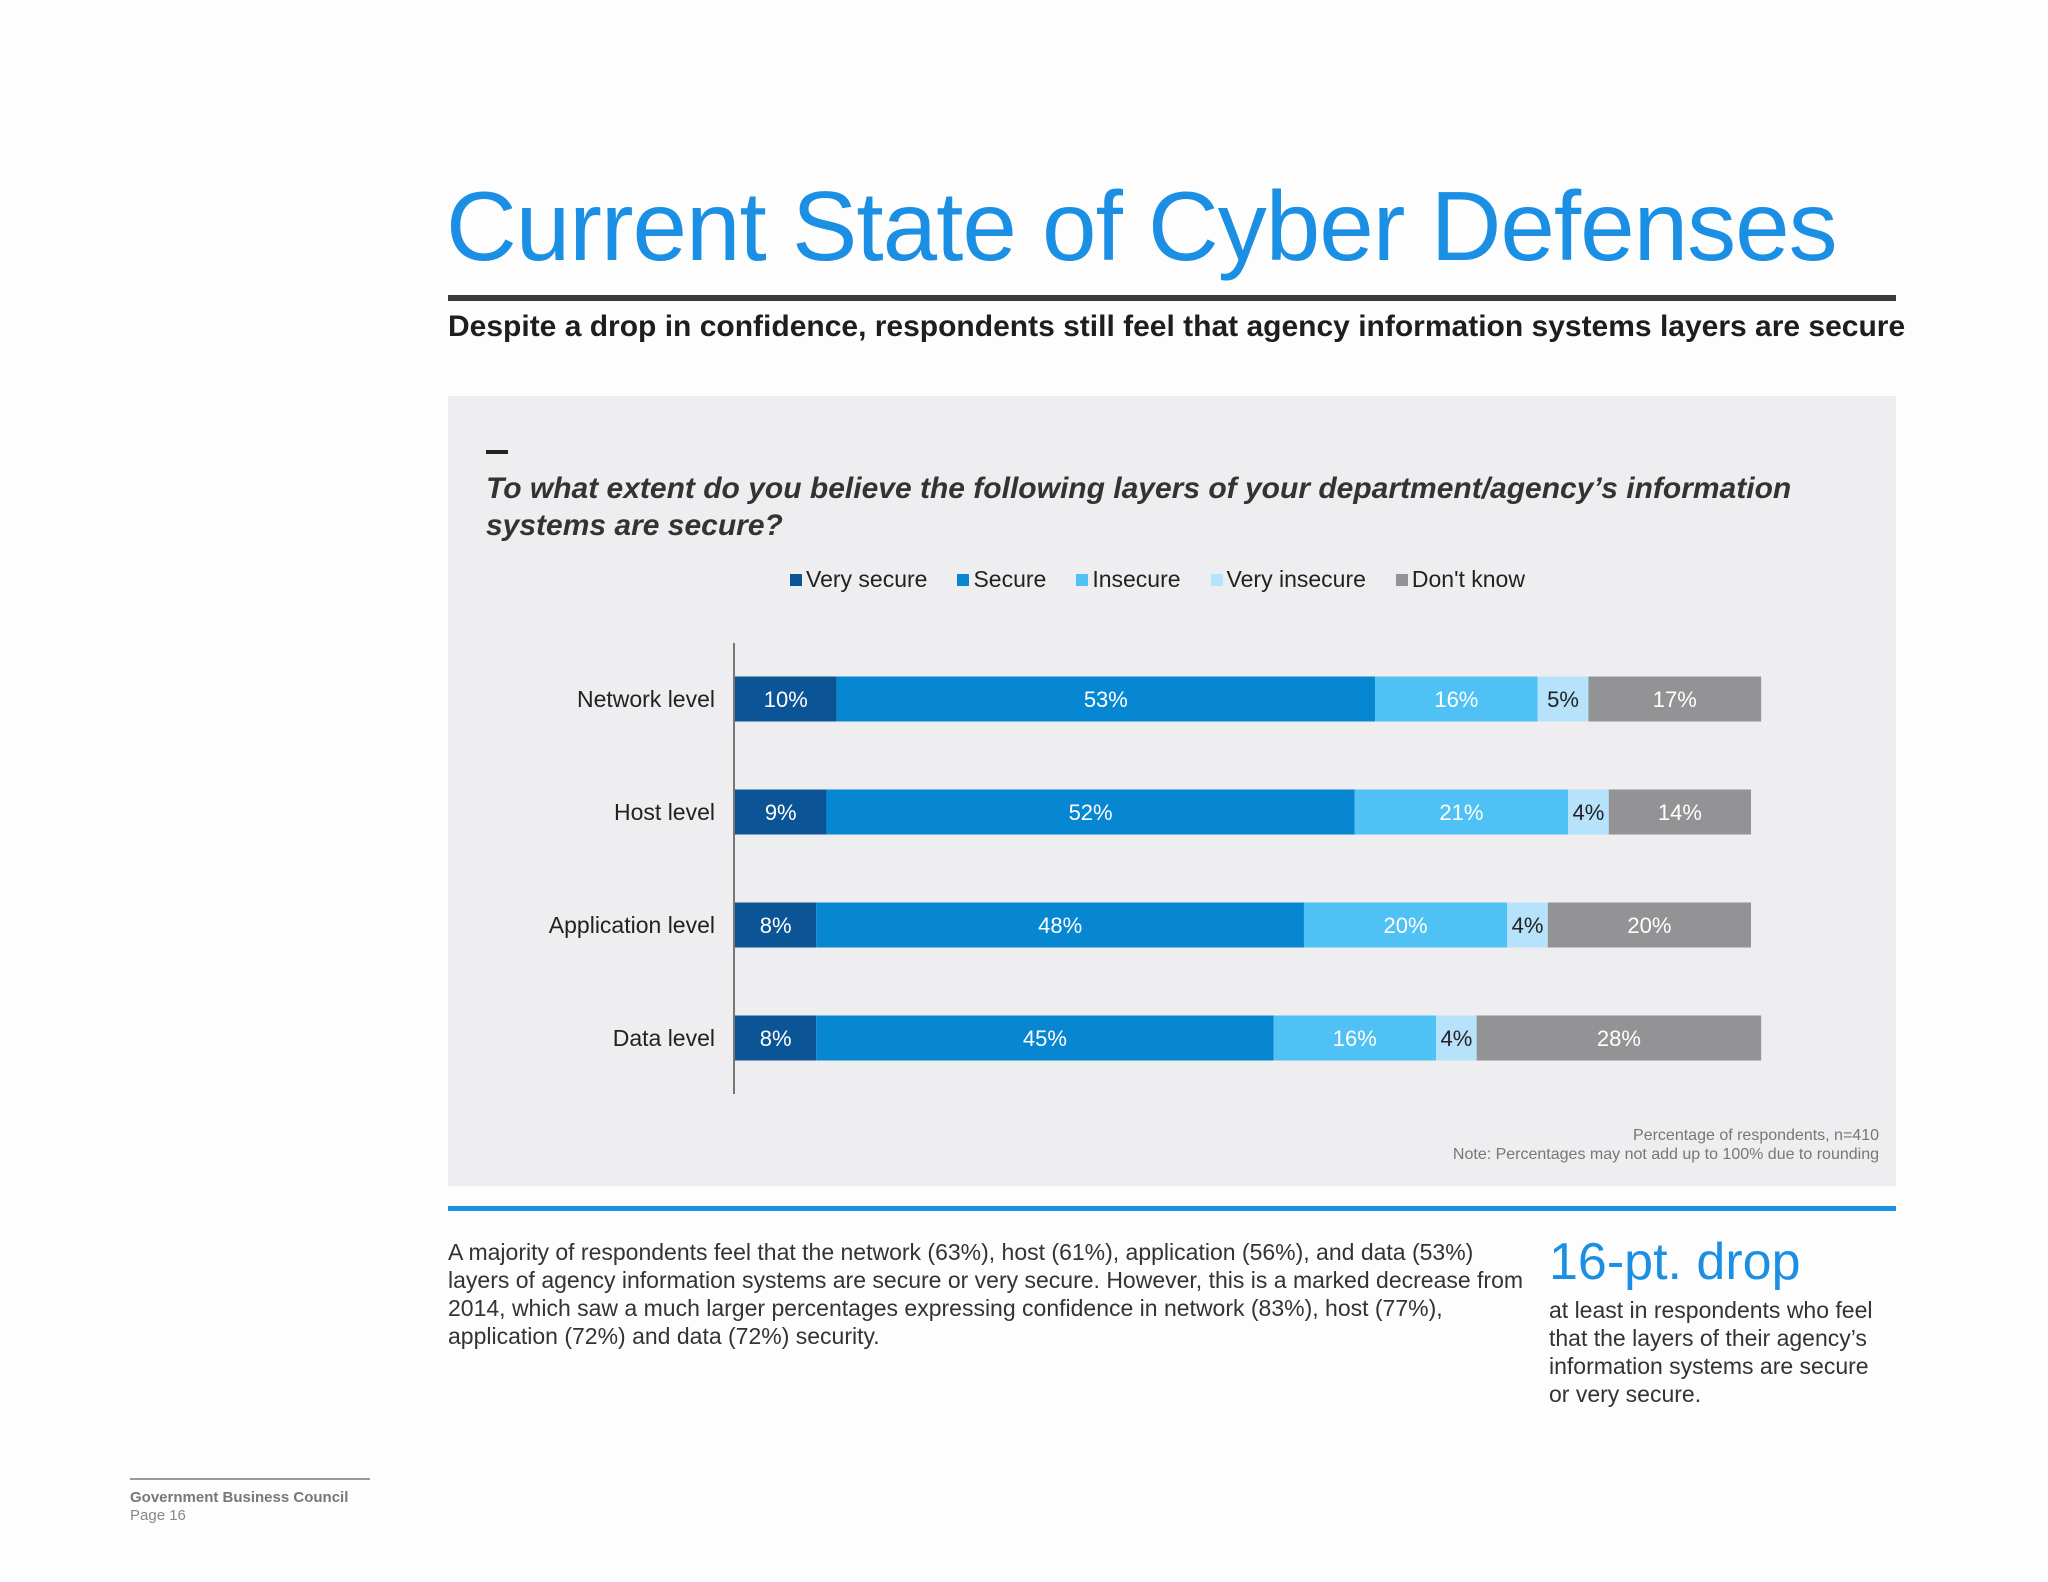  What do you see at coordinates (1675, 1262) in the screenshot?
I see `callout-headline: 16-pt. drop` at bounding box center [1675, 1262].